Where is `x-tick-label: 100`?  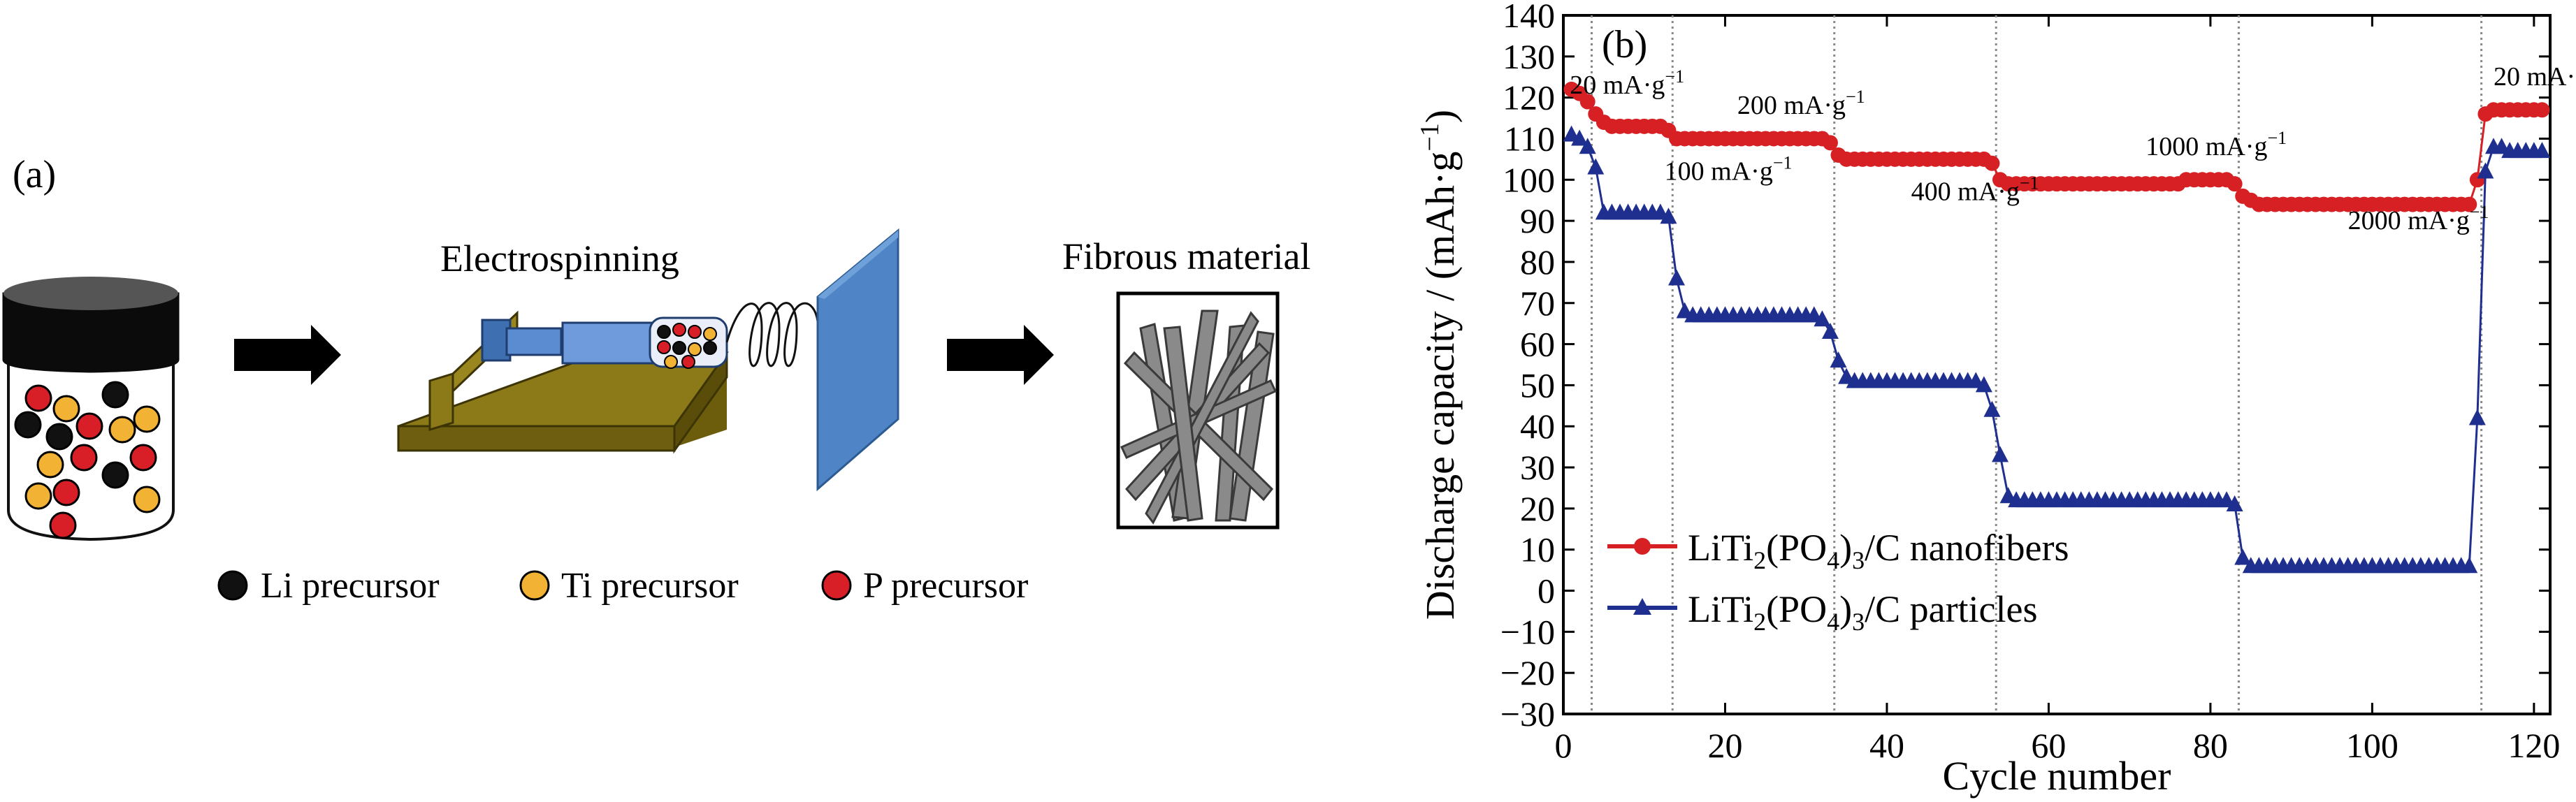 x-tick-label: 100 is located at coordinates (2372, 746).